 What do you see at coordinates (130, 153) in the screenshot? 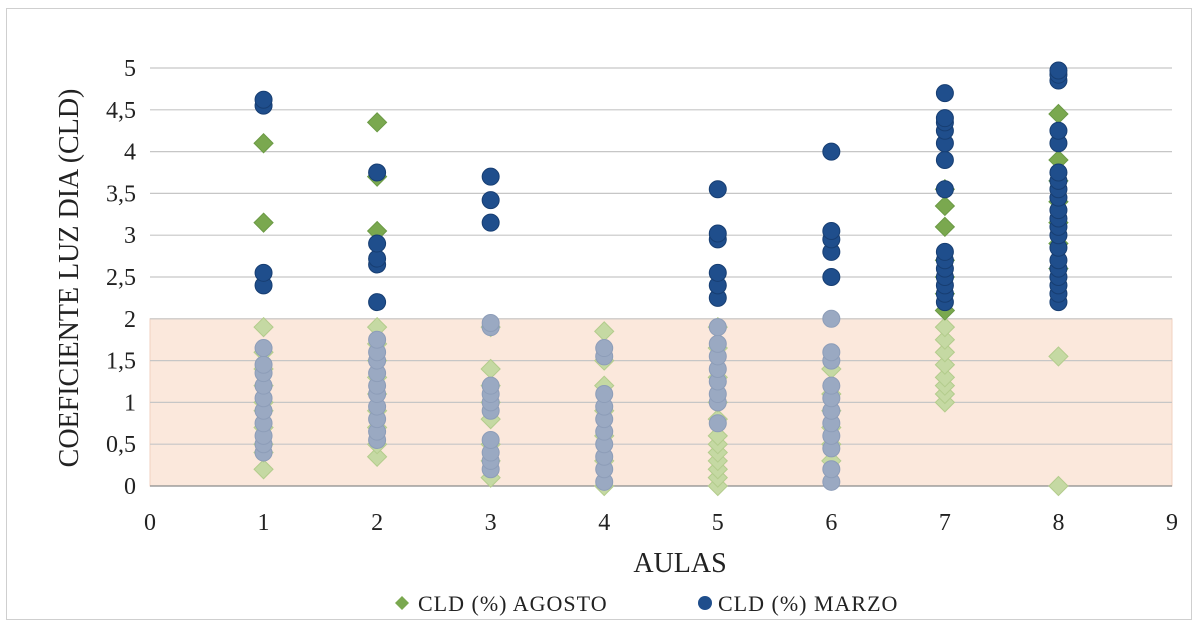
I see `y-tick-label: 4` at bounding box center [130, 153].